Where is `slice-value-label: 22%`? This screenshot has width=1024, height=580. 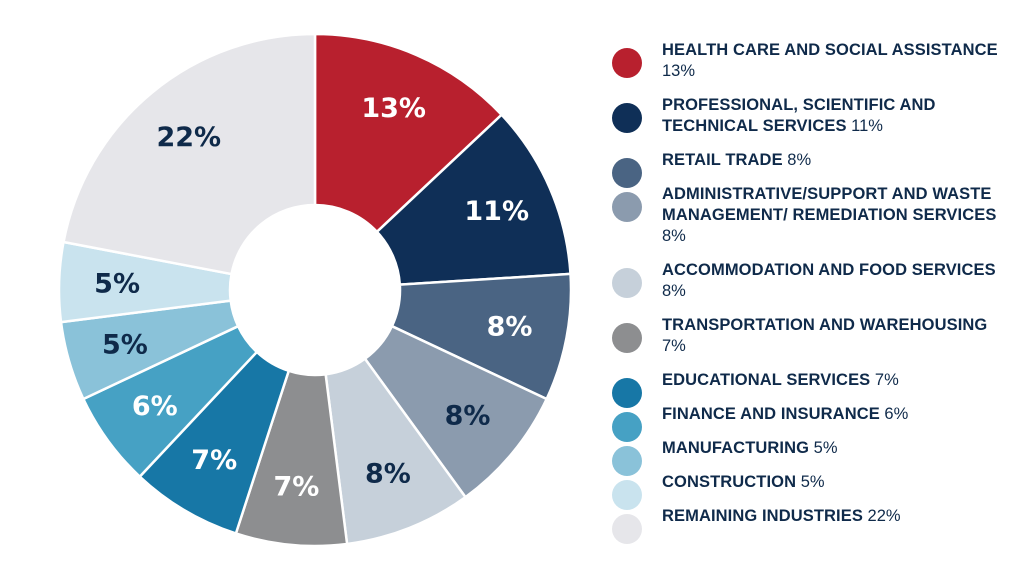
slice-value-label: 22% is located at coordinates (188, 137).